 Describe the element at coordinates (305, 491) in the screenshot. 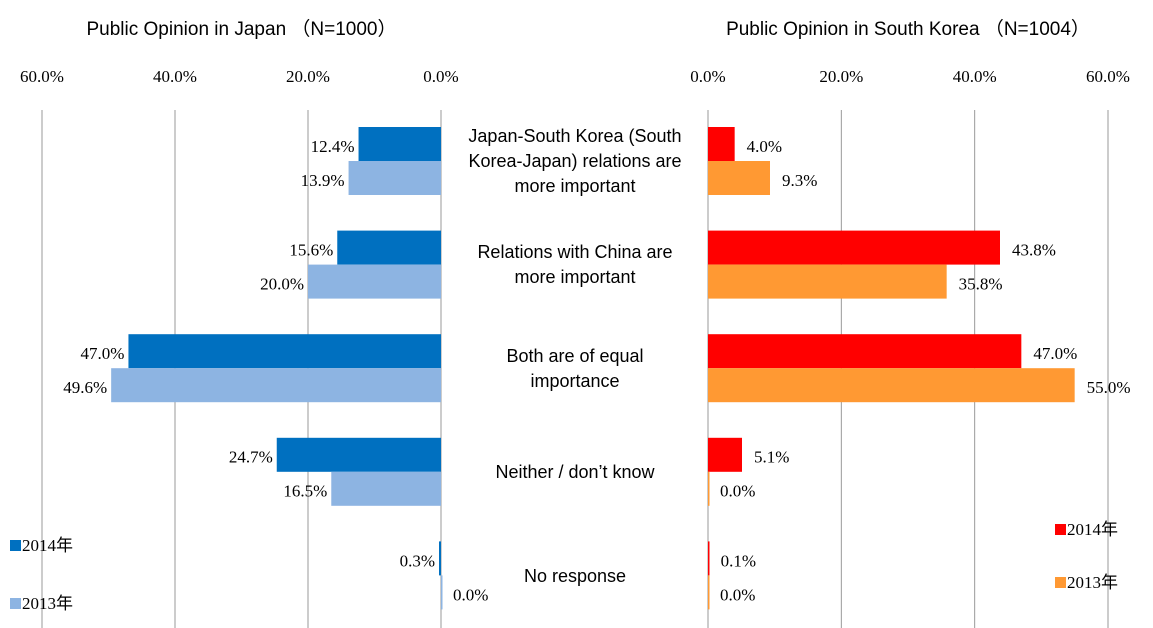

I see `value-label: 16.5%` at that location.